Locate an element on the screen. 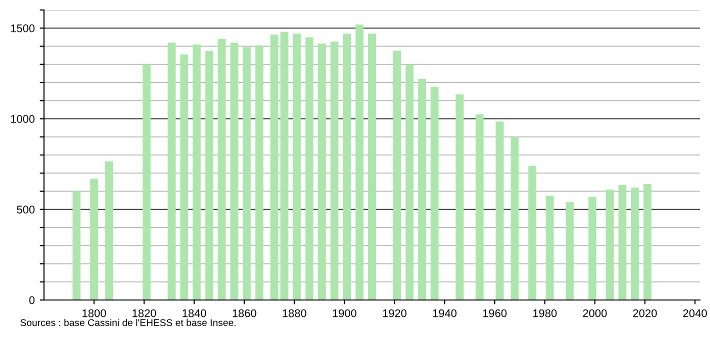  x-tick-label: 1800 is located at coordinates (94, 313).